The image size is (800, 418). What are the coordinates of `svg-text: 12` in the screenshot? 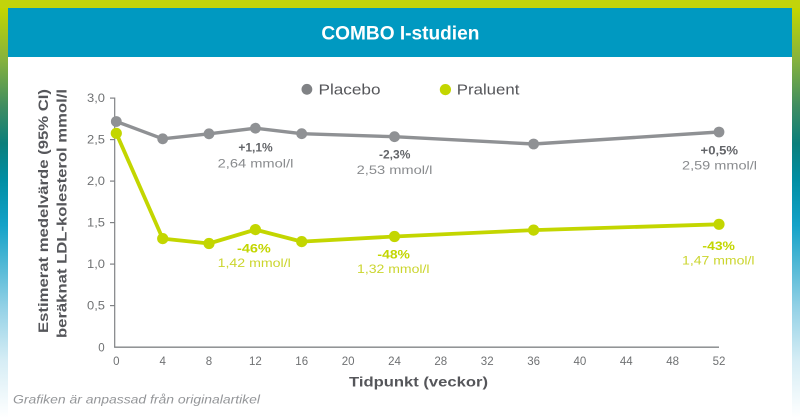 It's located at (255, 362).